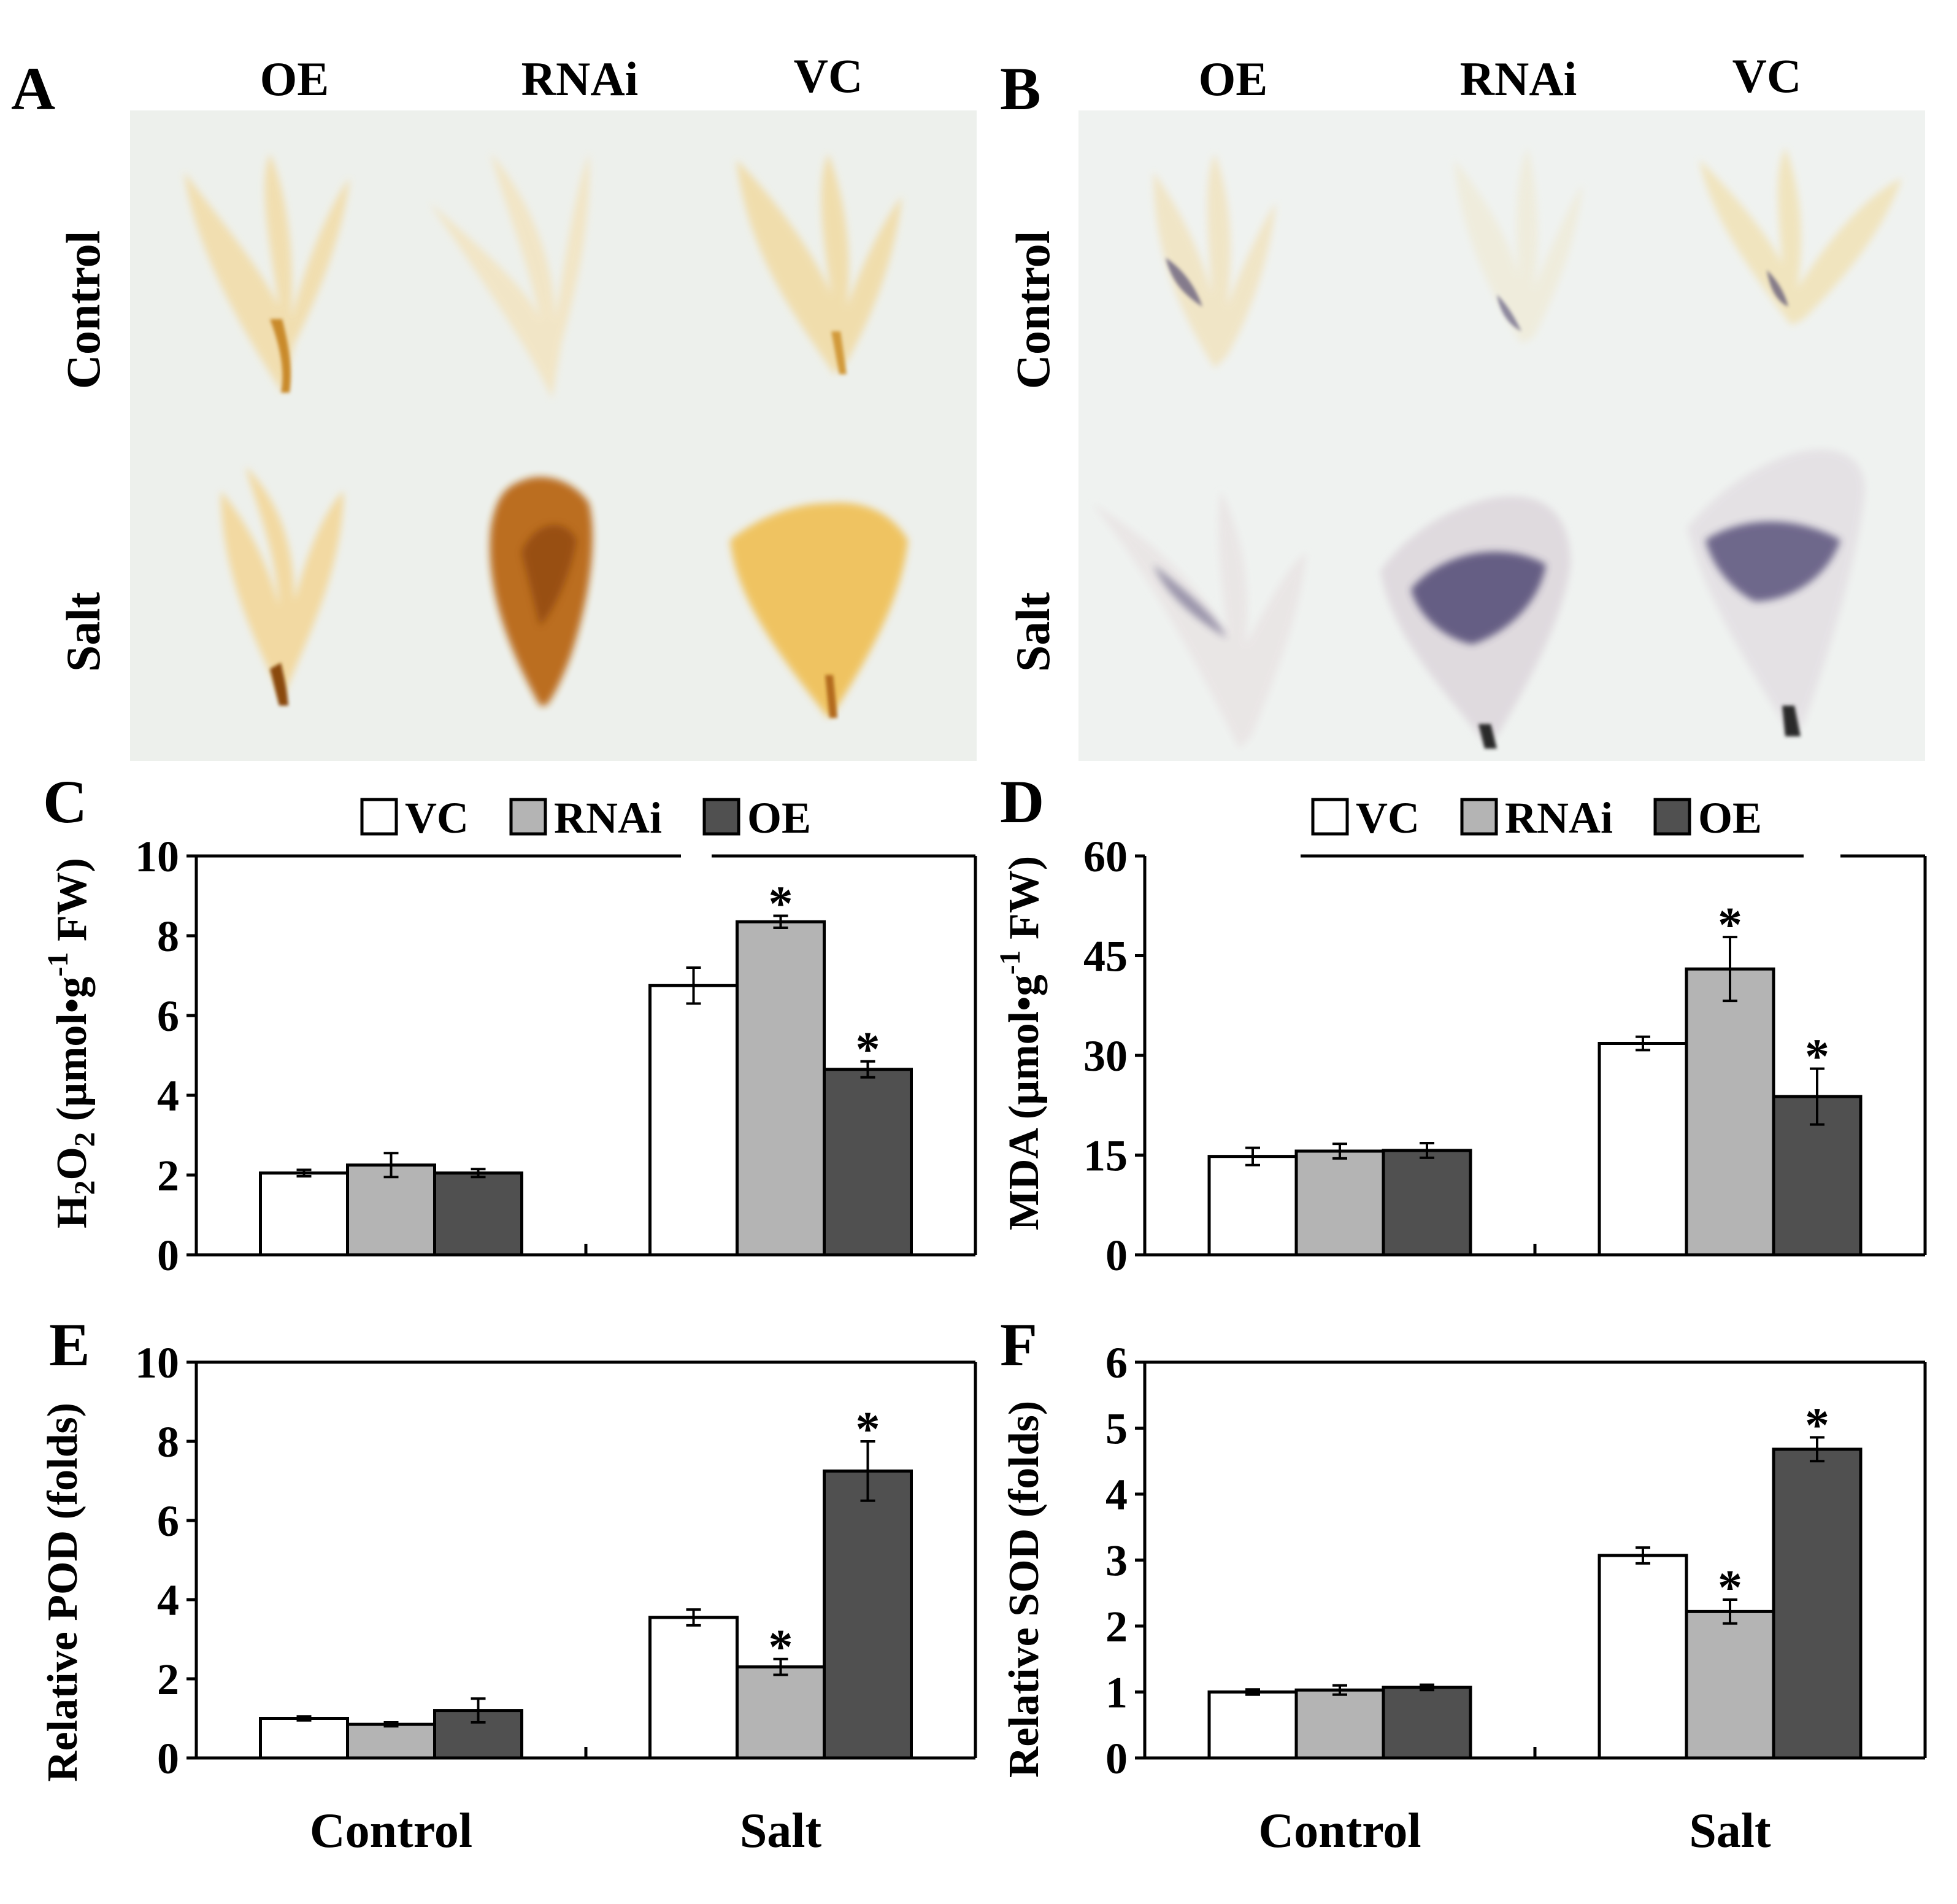 Image resolution: width=1957 pixels, height=1904 pixels. Describe the element at coordinates (1020, 89) in the screenshot. I see `panel-label-b: B` at that location.